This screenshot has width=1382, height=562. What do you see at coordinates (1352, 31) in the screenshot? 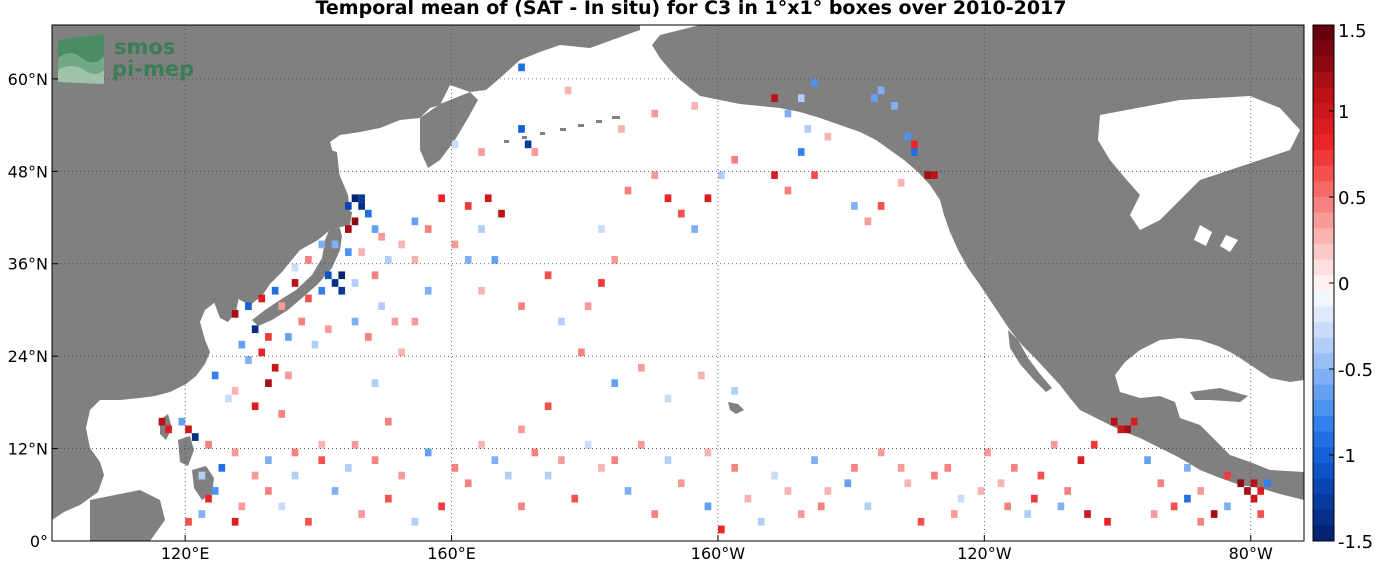
I see `colorbar-tick-label: 1.5` at bounding box center [1352, 31].